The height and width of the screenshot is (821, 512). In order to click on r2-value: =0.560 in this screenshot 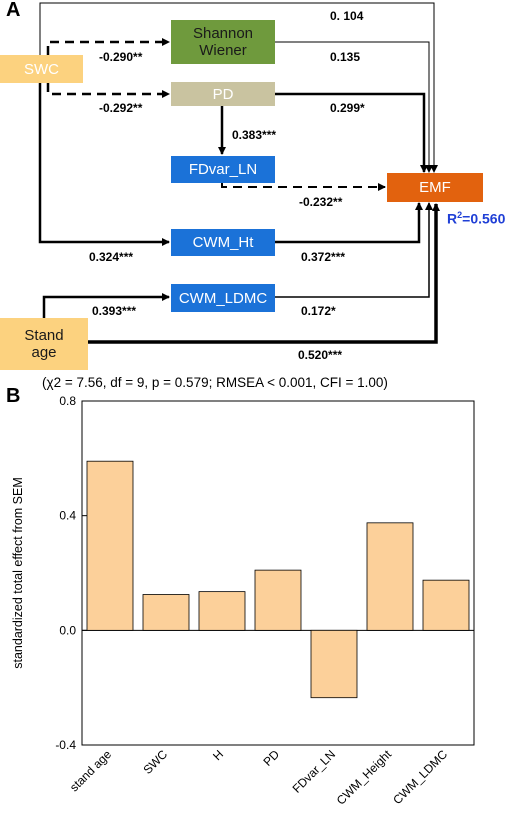, I will do `click(484, 218)`.